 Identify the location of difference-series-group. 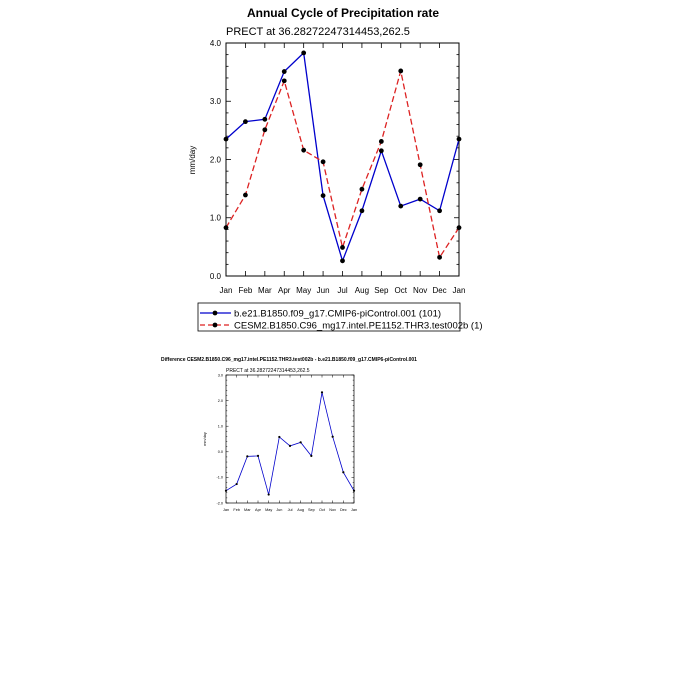
(290, 443).